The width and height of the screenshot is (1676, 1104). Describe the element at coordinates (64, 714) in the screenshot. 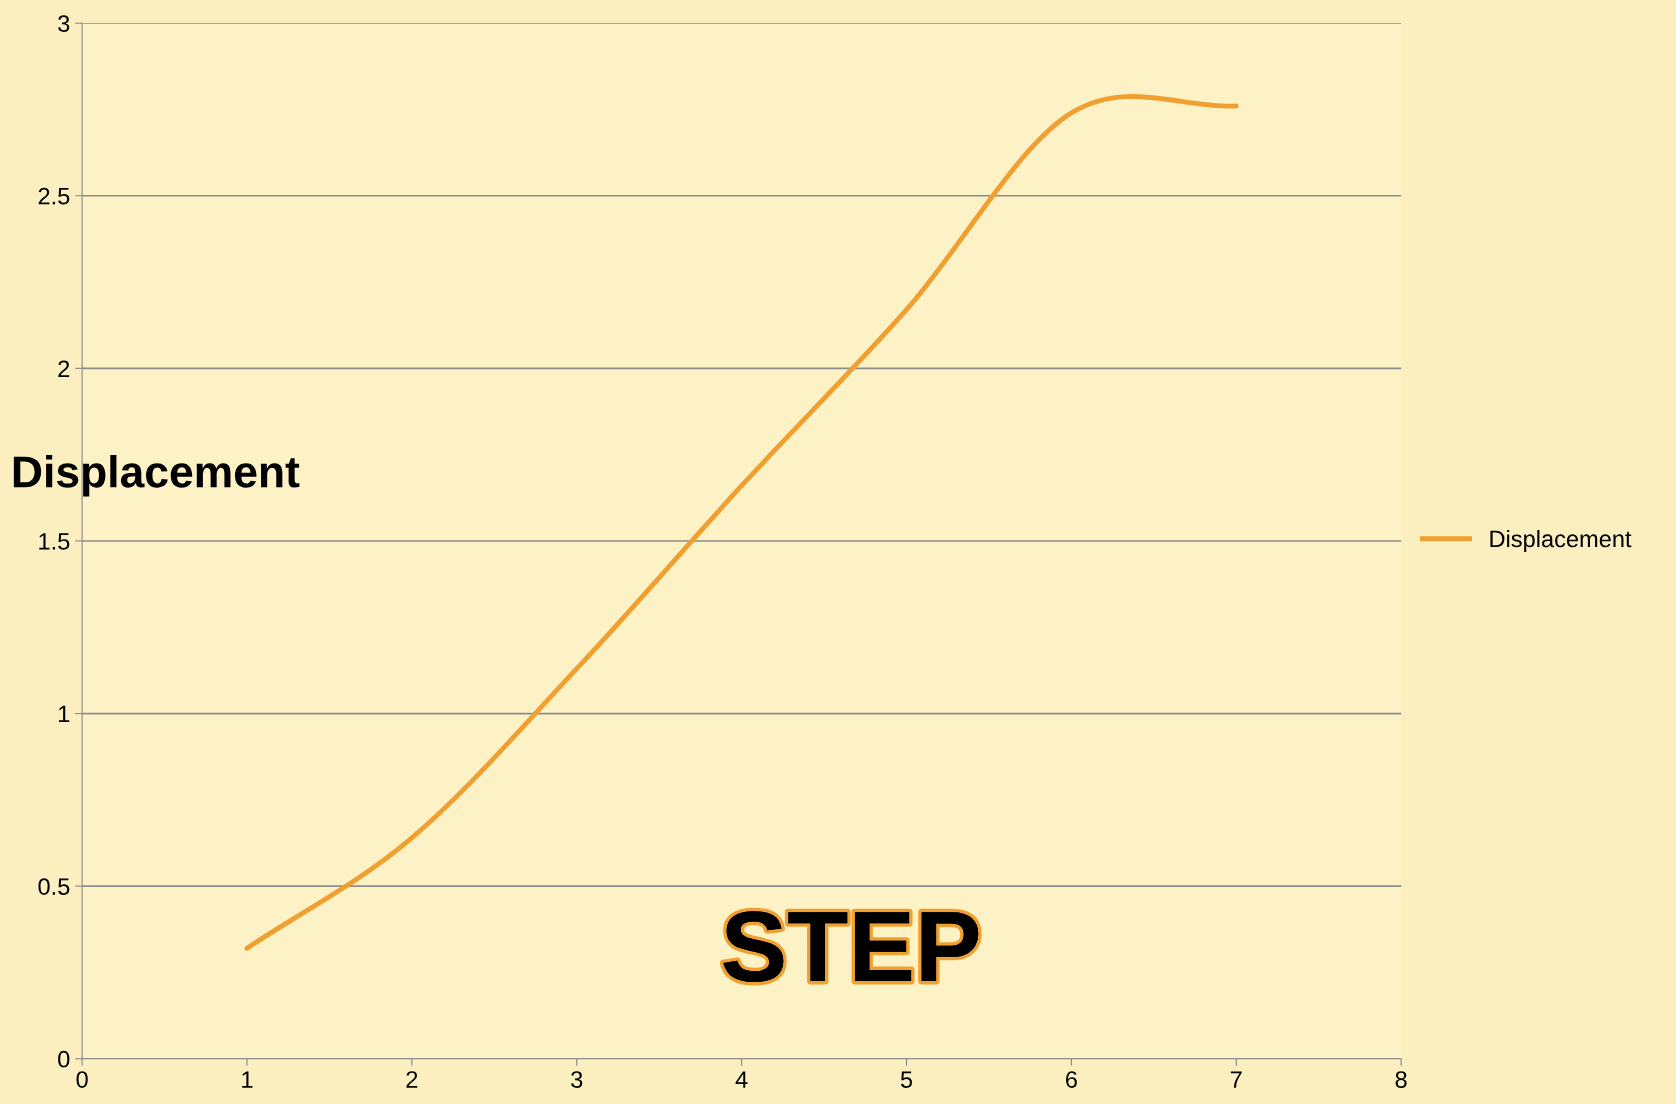

I see `y-tick-label: 1` at that location.